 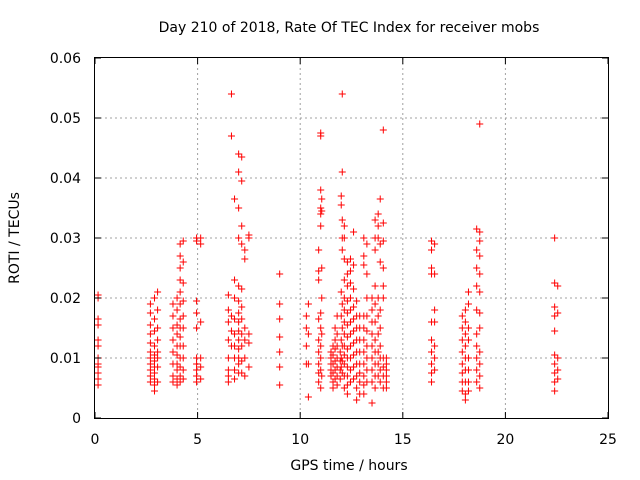 I want to click on x-tick-label: 20, so click(x=505, y=440).